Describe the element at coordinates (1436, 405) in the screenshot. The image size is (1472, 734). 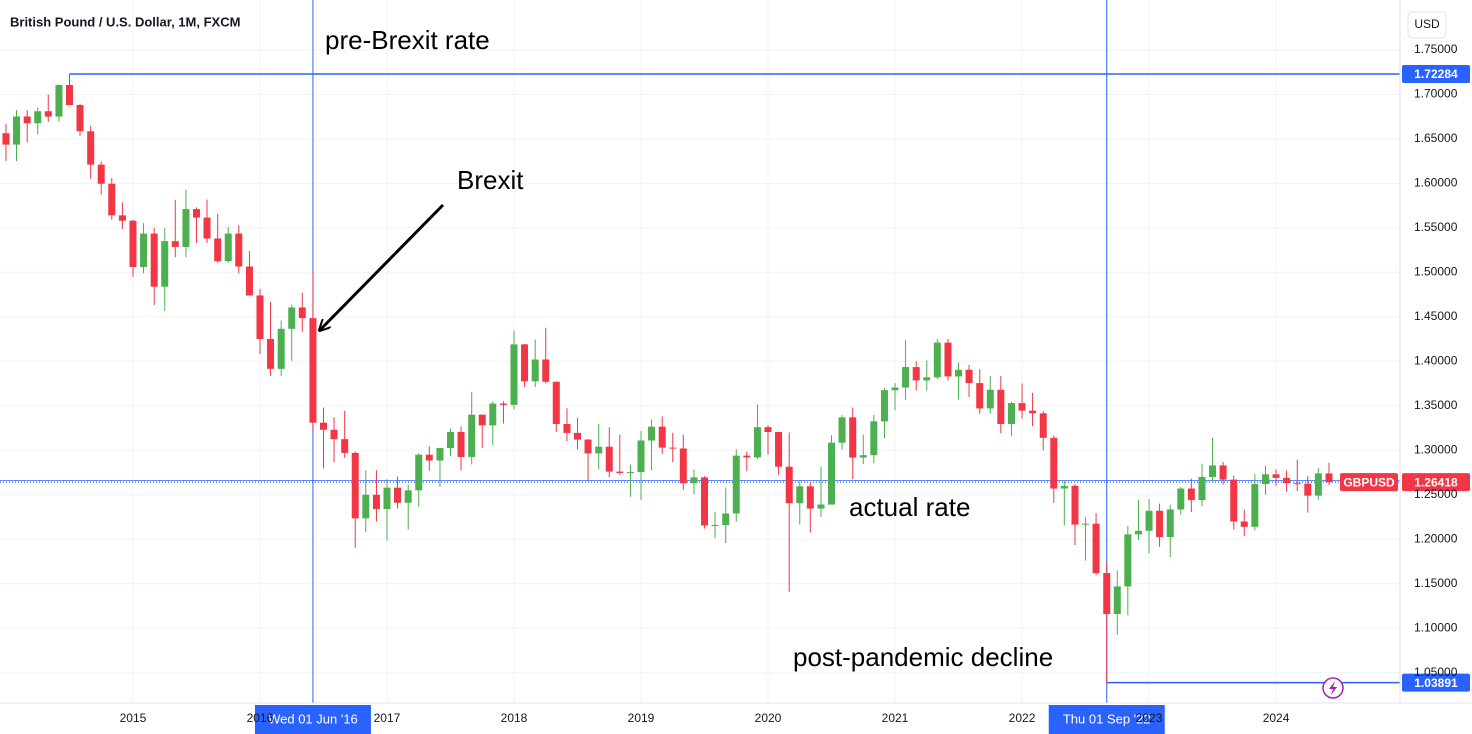
I see `y-tick-label: 1.35000` at that location.